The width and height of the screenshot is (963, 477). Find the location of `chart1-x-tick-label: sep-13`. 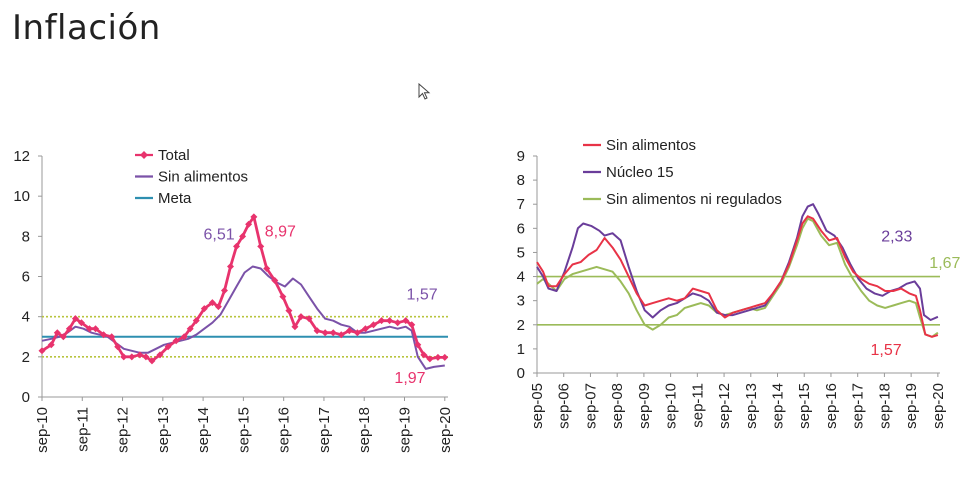

chart1-x-tick-label: sep-13 is located at coordinates (163, 430).